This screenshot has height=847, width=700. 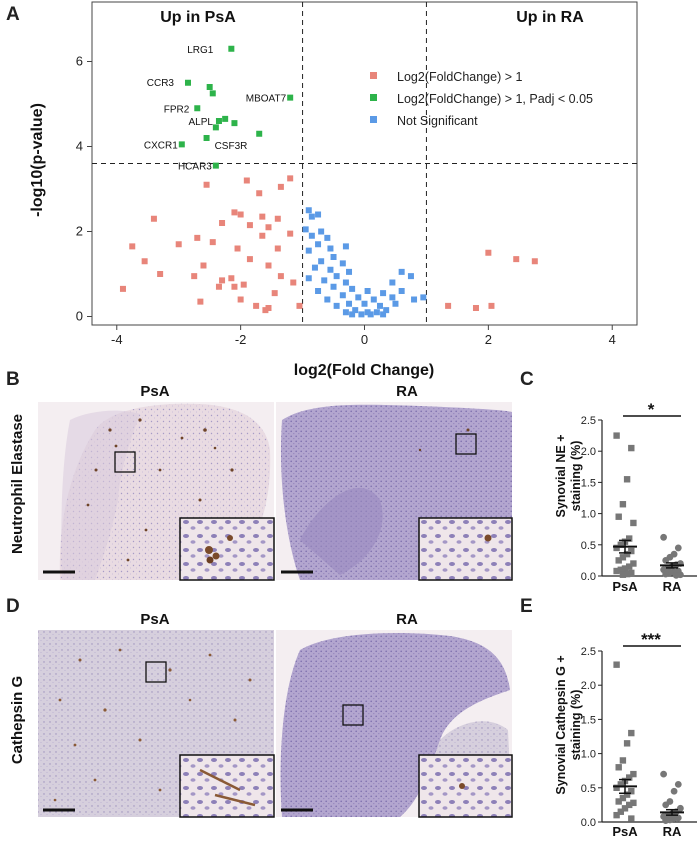 What do you see at coordinates (561, 724) in the screenshot?
I see `dotplot-e-ylabel-line1: Synovial Cathepsin G +` at bounding box center [561, 724].